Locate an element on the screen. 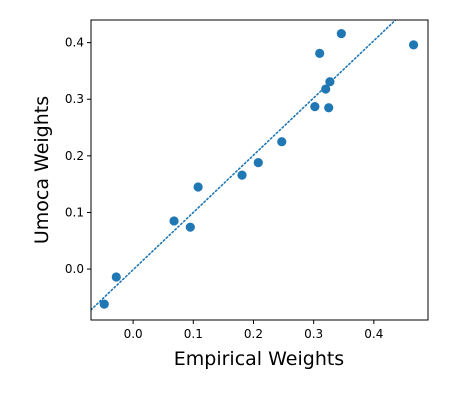 The width and height of the screenshot is (450, 400). x-axis: 0.0 0.1 0.2 0.3 0.4 is located at coordinates (254, 330).